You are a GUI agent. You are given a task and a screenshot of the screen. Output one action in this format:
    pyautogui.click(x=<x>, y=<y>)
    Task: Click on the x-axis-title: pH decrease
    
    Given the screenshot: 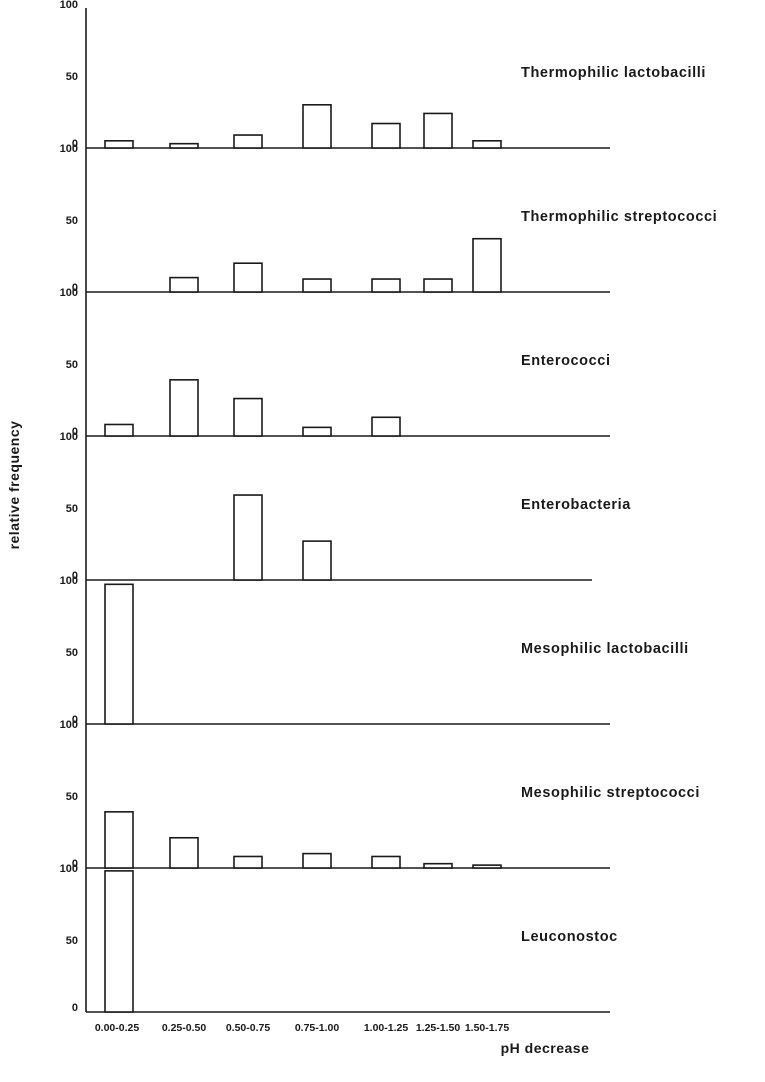 What is the action you would take?
    pyautogui.click(x=545, y=1048)
    